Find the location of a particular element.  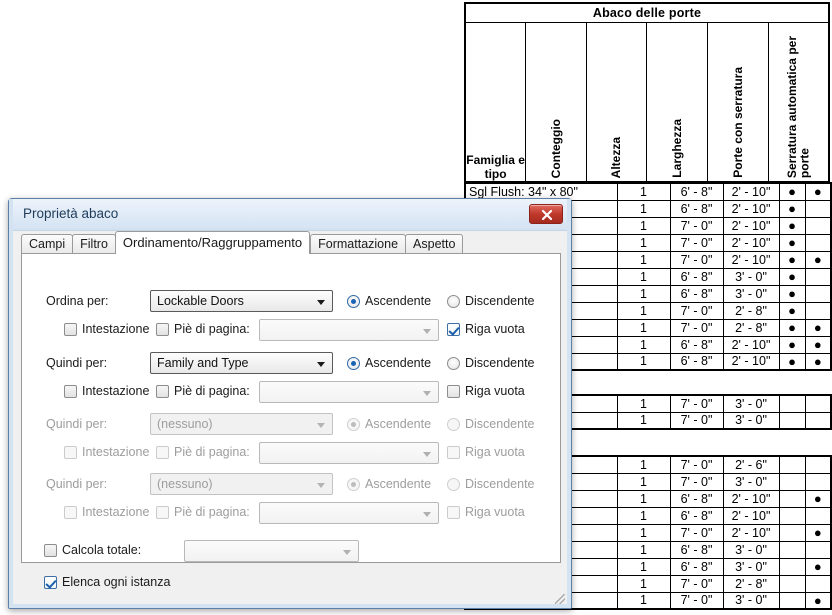

descending-label-4: Discendente is located at coordinates (500, 484).